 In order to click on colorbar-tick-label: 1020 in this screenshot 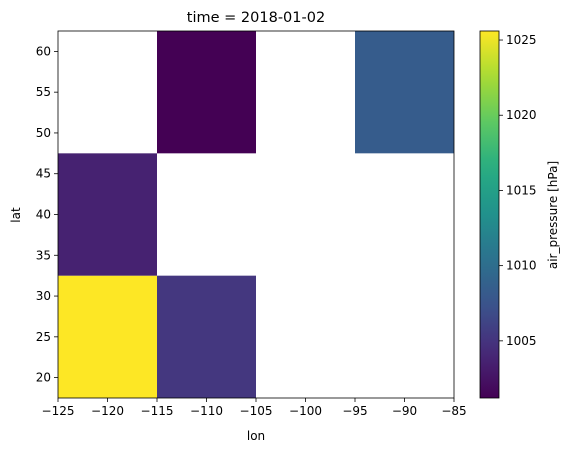, I will do `click(521, 115)`.